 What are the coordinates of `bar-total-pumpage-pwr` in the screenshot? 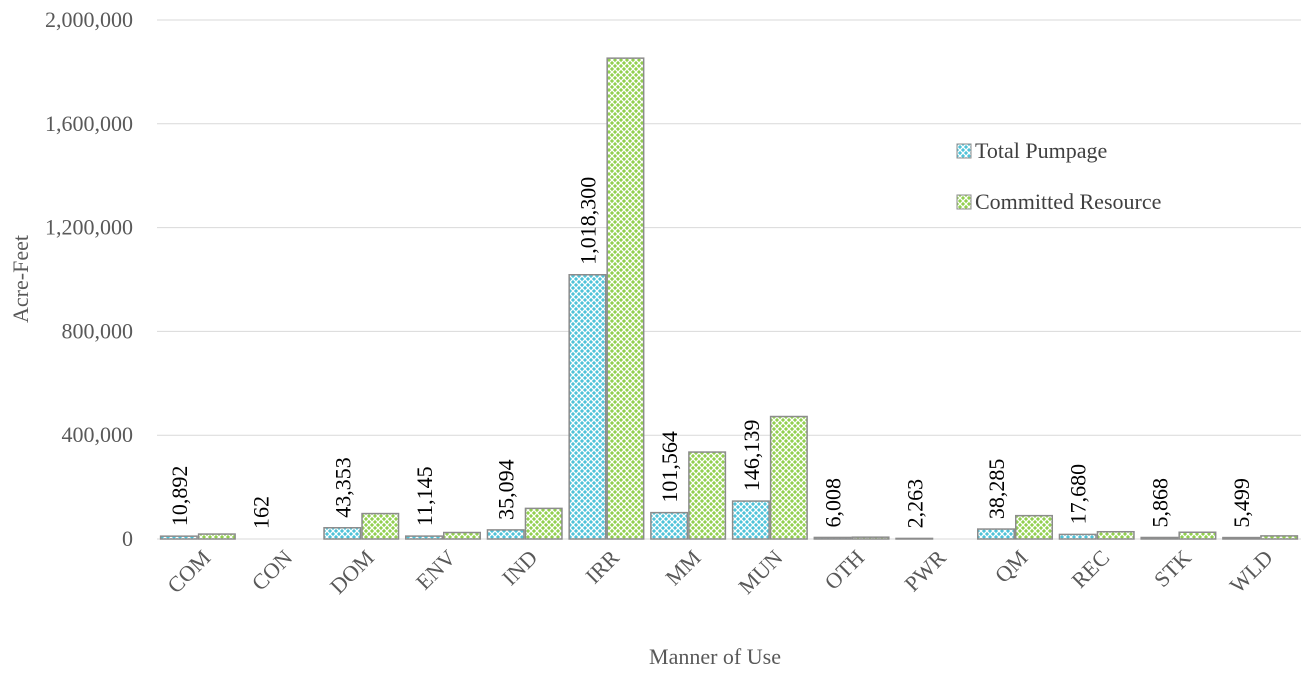 It's located at (914, 538).